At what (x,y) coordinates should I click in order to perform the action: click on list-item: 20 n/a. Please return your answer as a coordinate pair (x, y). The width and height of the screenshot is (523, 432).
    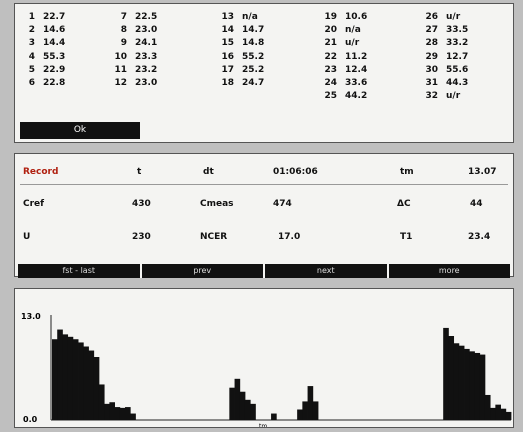
    Looking at the image, I should click on (345, 30).